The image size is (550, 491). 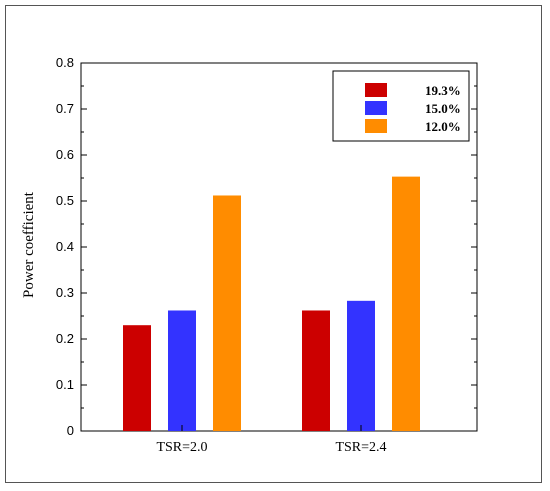 I want to click on x-tick-label: TSR=2.4, so click(x=360, y=447).